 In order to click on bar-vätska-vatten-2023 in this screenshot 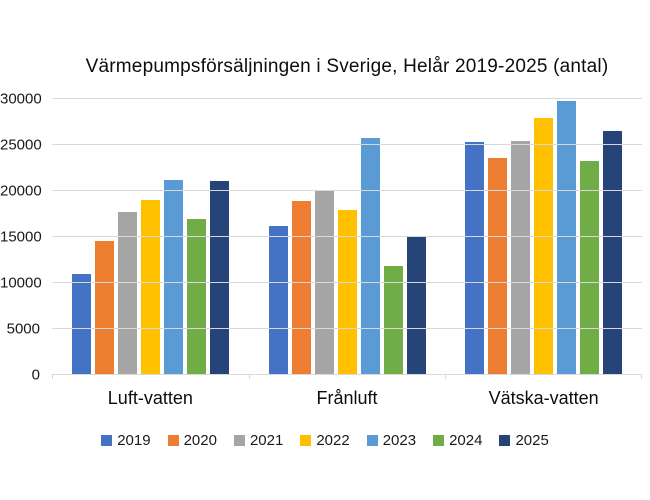, I will do `click(567, 237)`.